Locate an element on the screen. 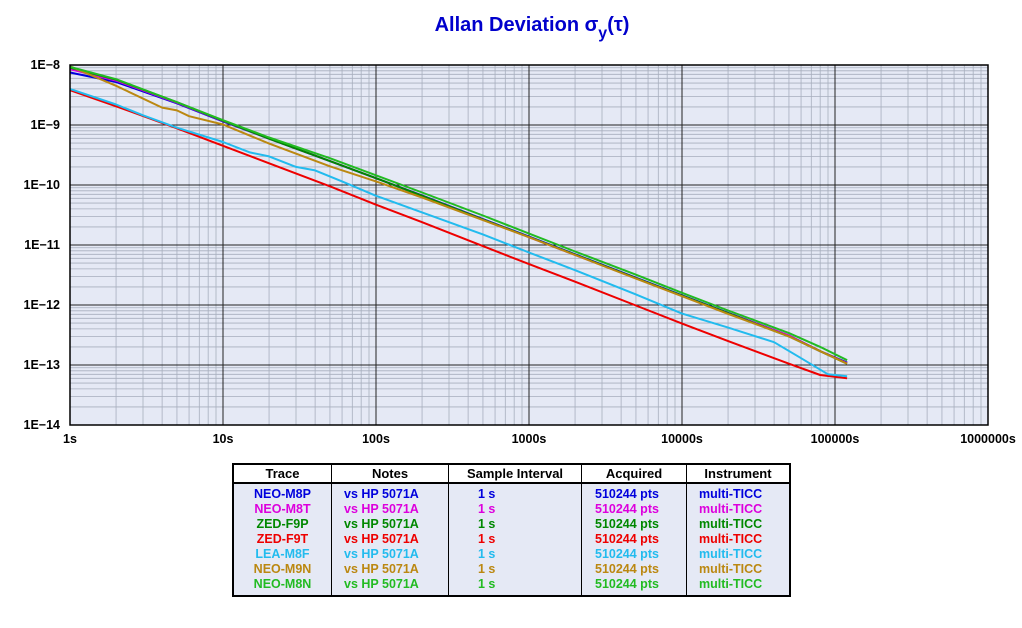 This screenshot has height=628, width=1022. legend-trace: NEO-M8N is located at coordinates (282, 586).